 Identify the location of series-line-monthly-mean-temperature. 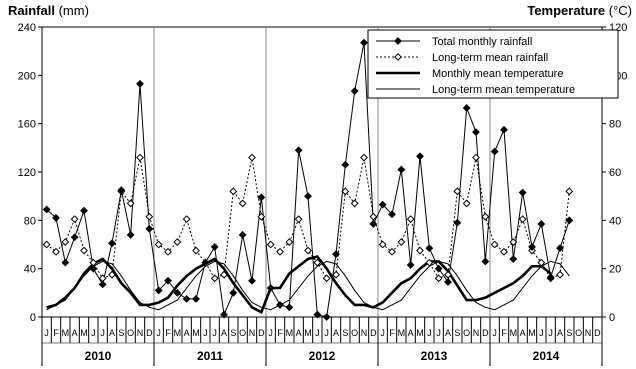
(299, 284).